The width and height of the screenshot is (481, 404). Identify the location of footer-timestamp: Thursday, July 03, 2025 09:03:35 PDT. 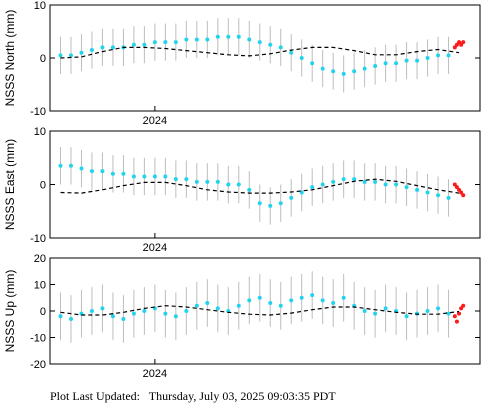
(242, 396).